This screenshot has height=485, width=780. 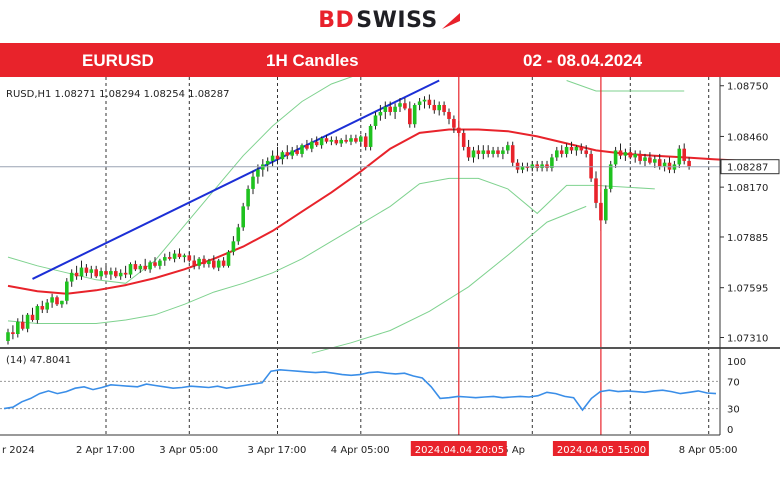 What do you see at coordinates (38, 360) in the screenshot?
I see `rsi-header: (14) 47.8041` at bounding box center [38, 360].